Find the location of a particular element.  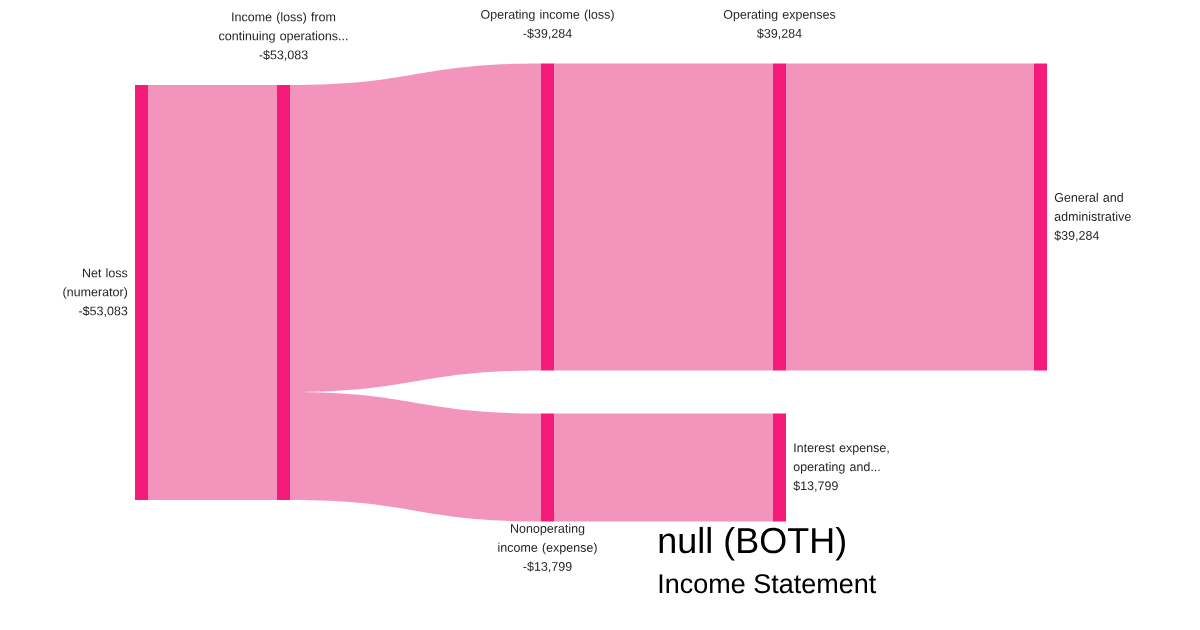

category-label: Nonoperating income (expense) is located at coordinates (547, 539).